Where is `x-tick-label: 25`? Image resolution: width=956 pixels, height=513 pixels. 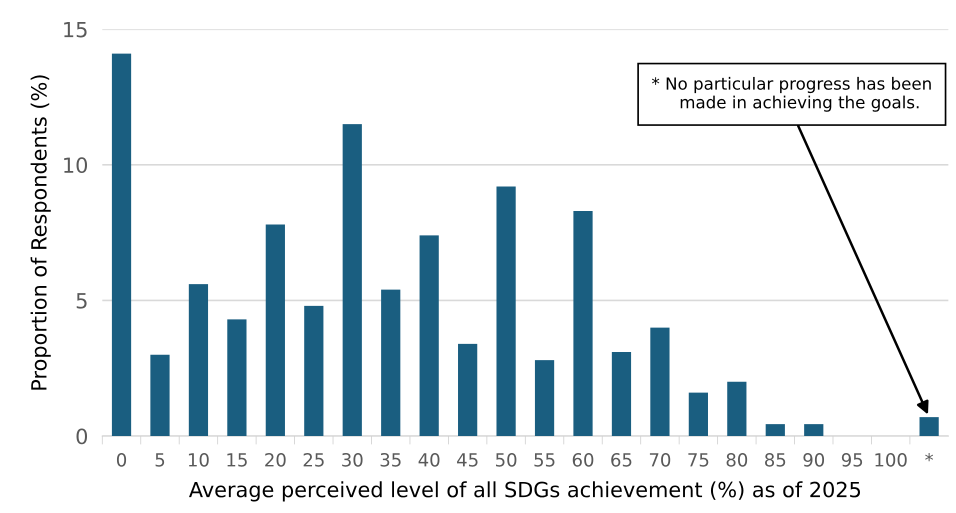 x-tick-label: 25 is located at coordinates (314, 460).